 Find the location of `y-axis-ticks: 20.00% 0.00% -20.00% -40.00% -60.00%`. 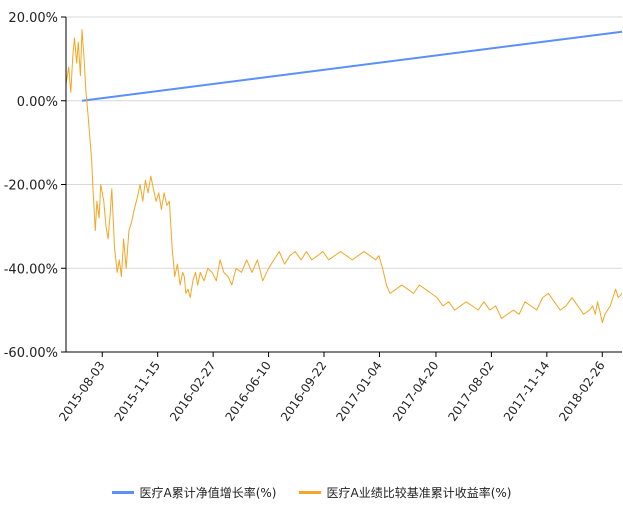

y-axis-ticks: 20.00% 0.00% -20.00% -40.00% -60.00% is located at coordinates (35, 186).